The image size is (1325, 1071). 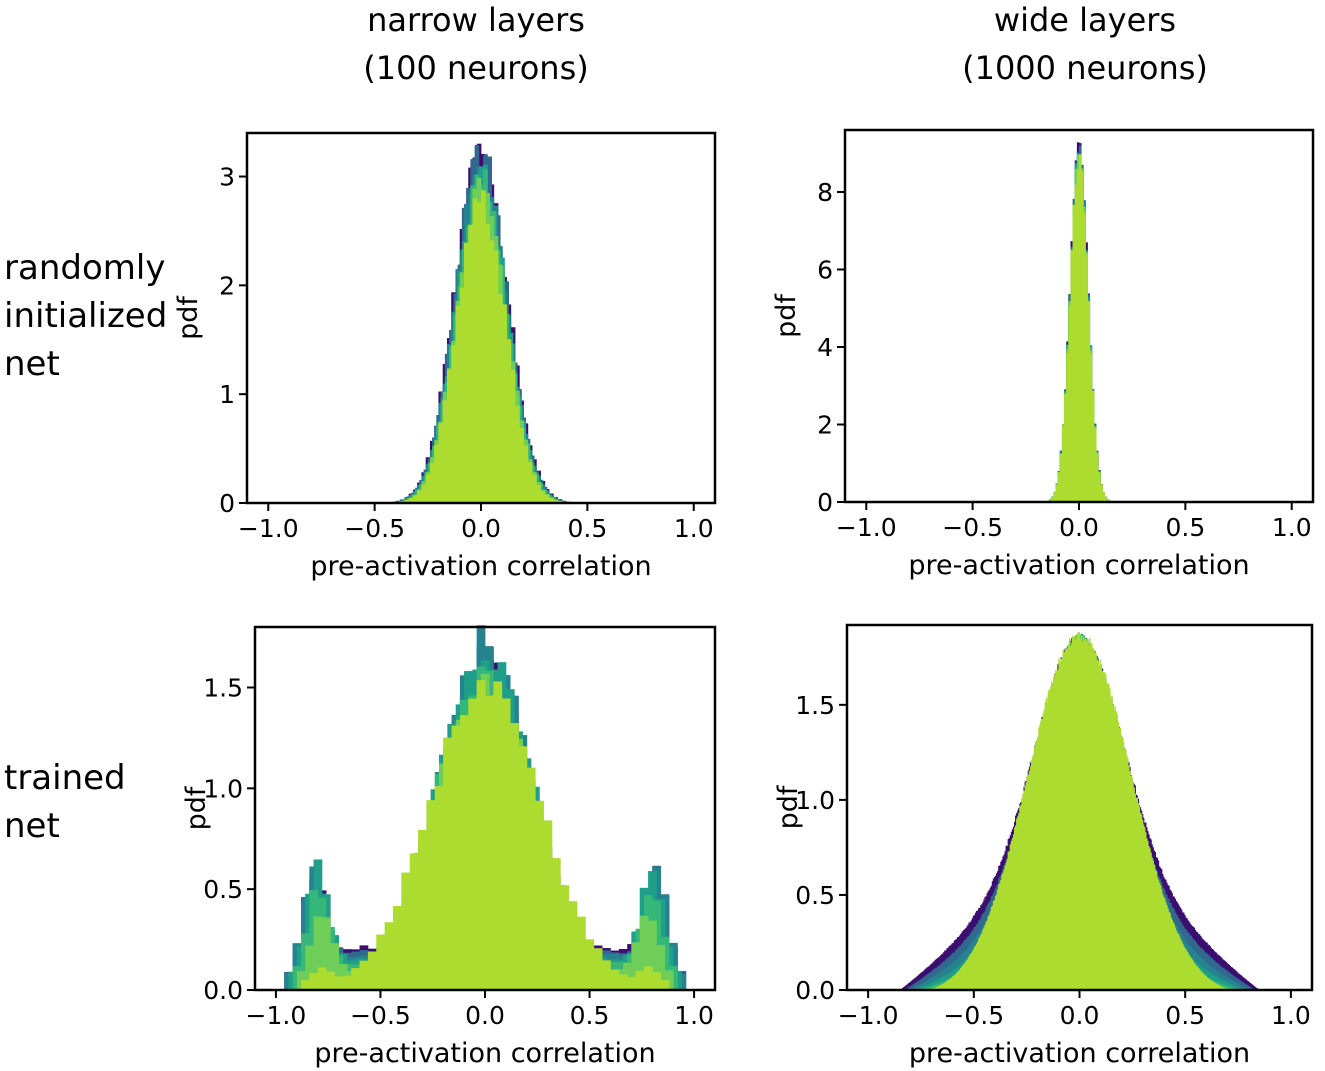 I want to click on row-title-trained-line2: net, so click(x=32, y=826).